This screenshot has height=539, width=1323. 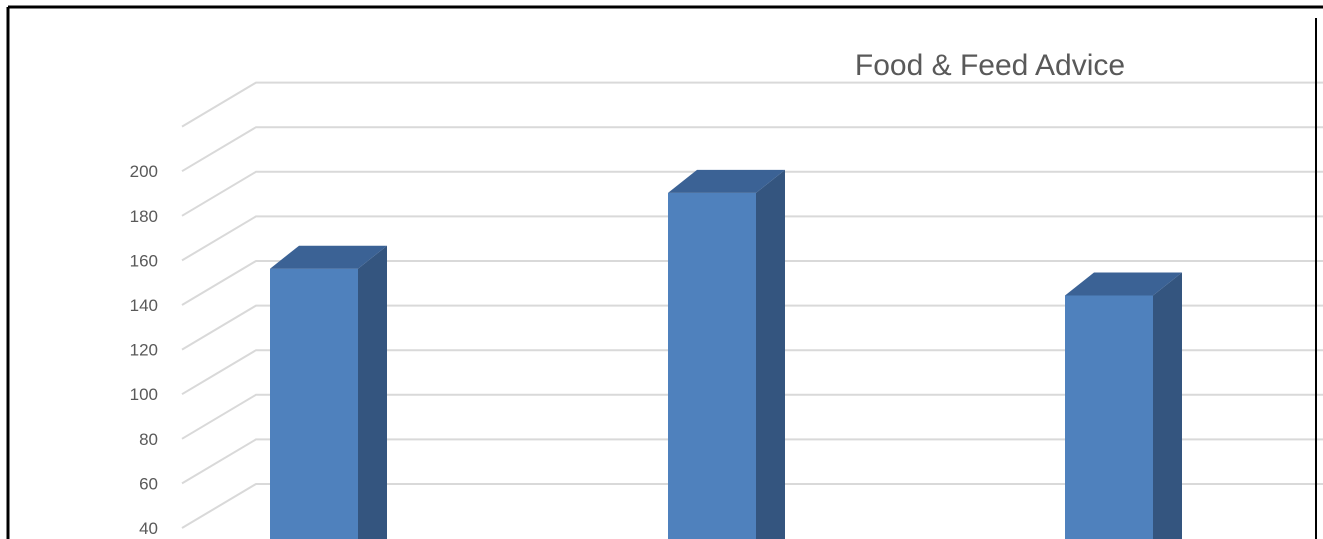 What do you see at coordinates (144, 305) in the screenshot?
I see `y-tick-label: 140` at bounding box center [144, 305].